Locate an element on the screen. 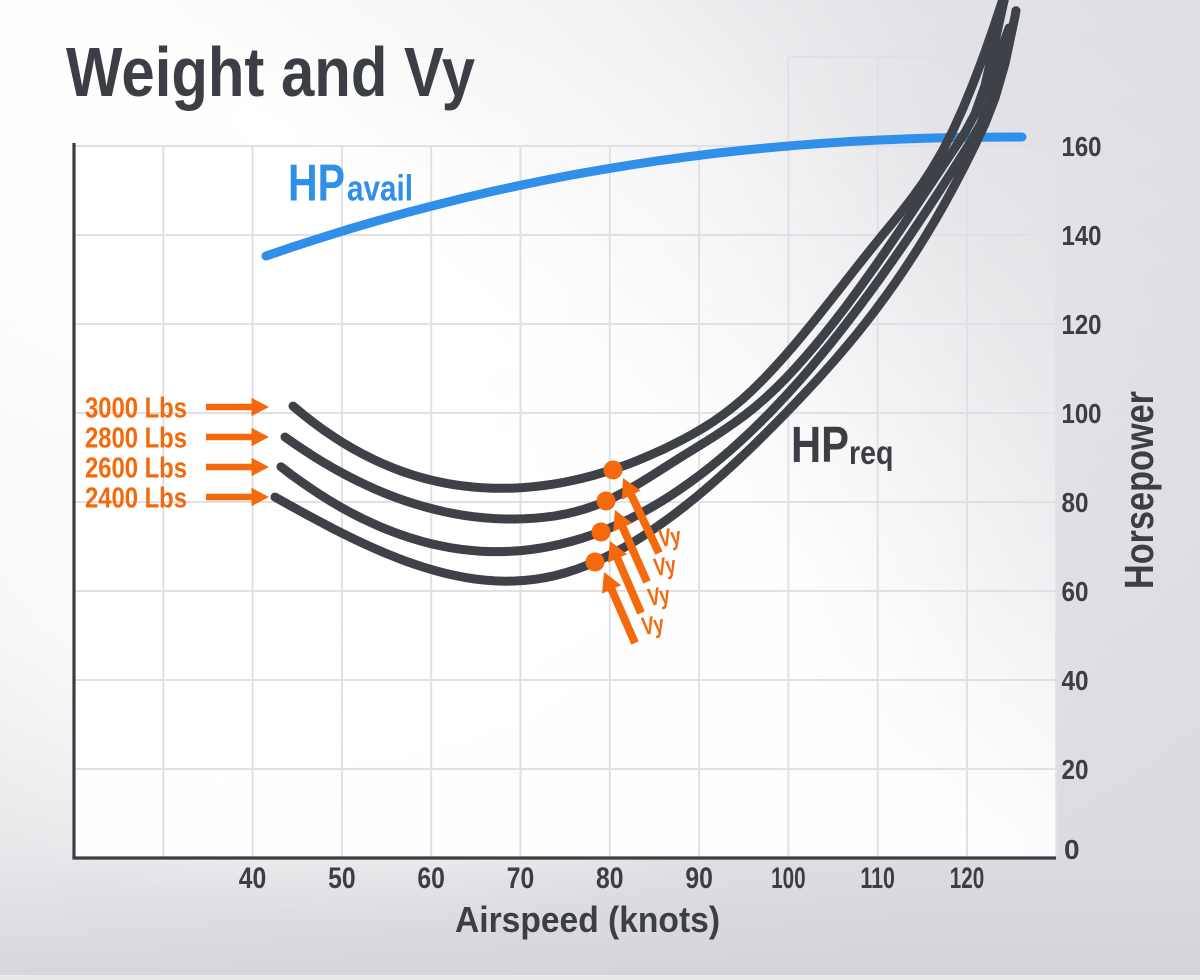 The width and height of the screenshot is (1200, 980). svg-text: 20 is located at coordinates (1075, 769).